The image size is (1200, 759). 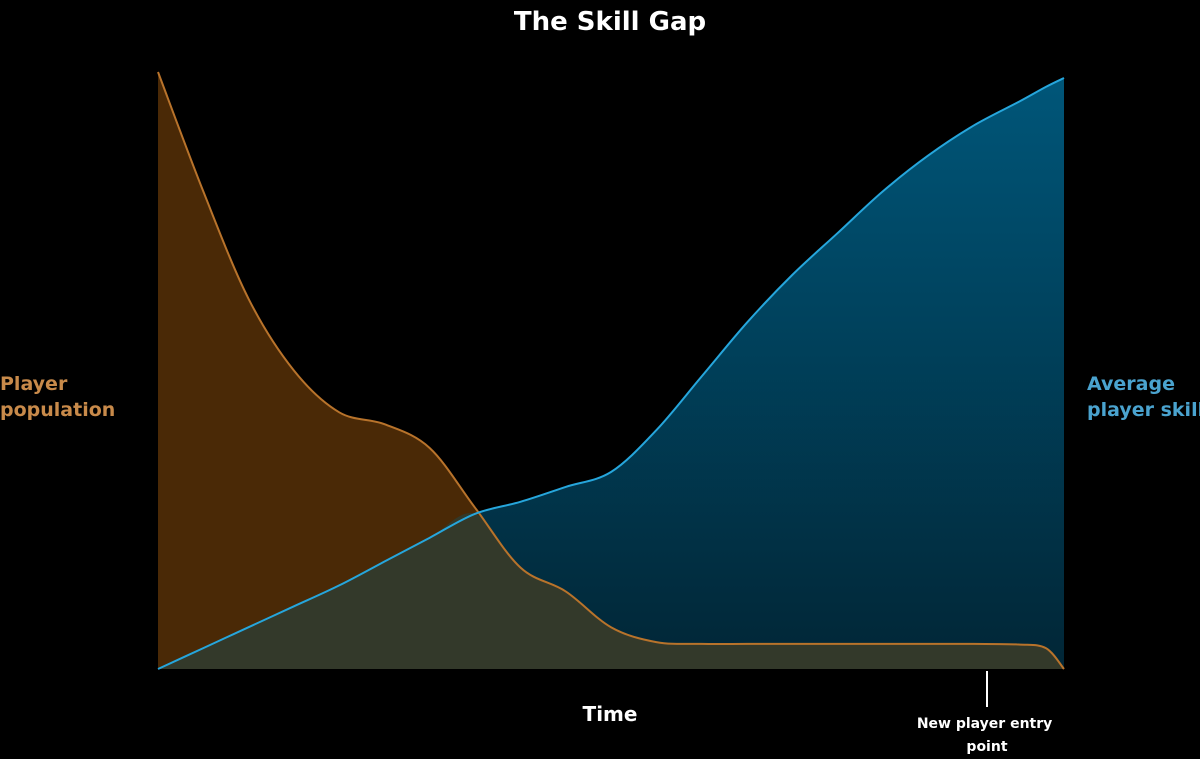 I want to click on x-axis-label: Time, so click(x=610, y=714).